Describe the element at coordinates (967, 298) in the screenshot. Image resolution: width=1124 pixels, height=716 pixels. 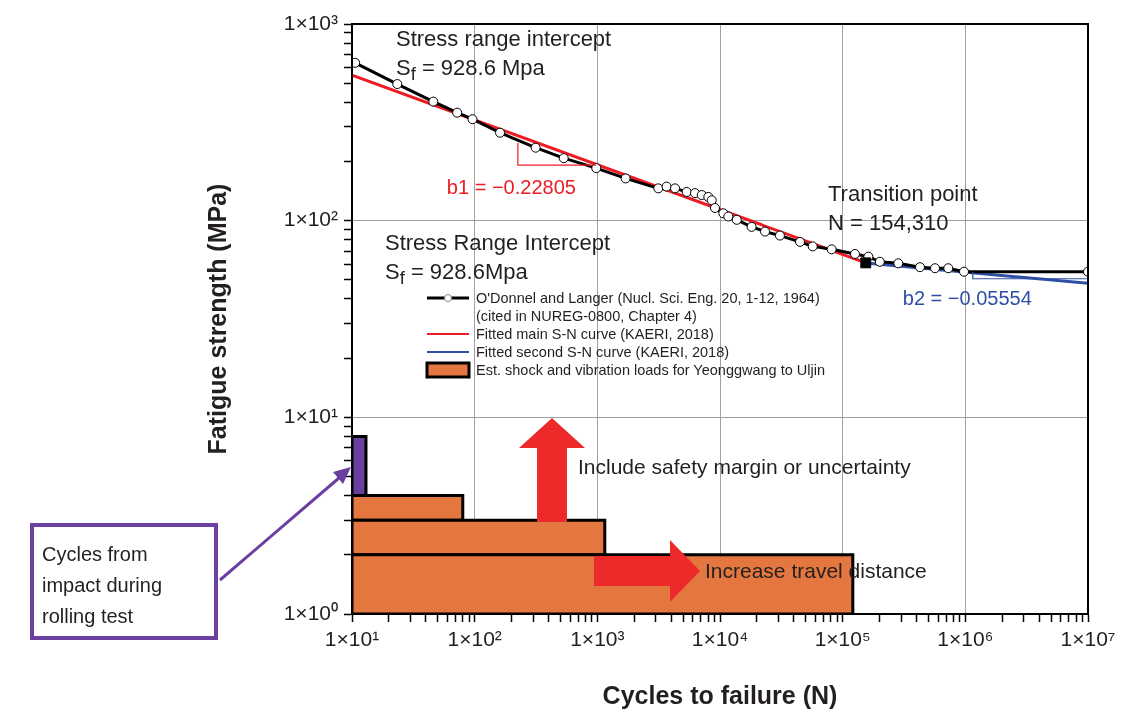
I see `annotation: b2 = −0.05554` at that location.